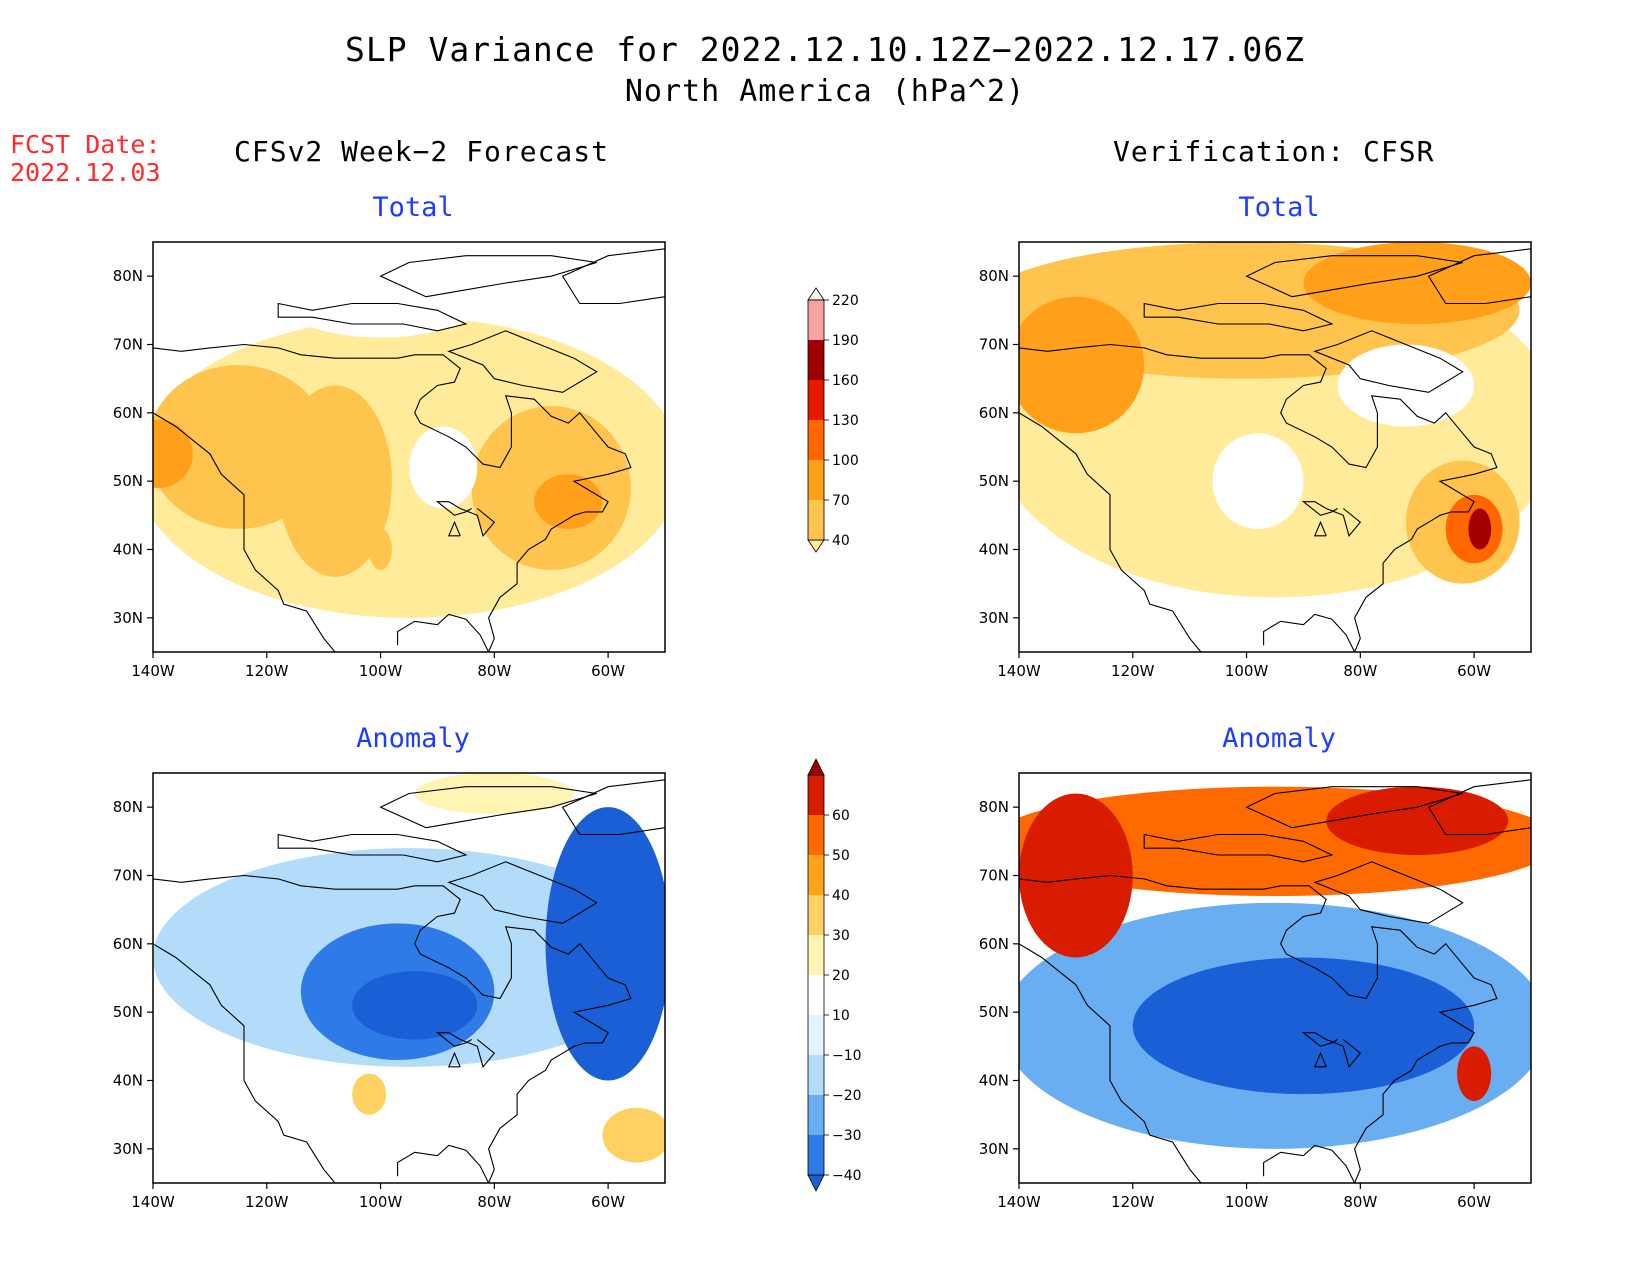 The image size is (1650, 1275). I want to click on colorbar-label: 130, so click(845, 421).